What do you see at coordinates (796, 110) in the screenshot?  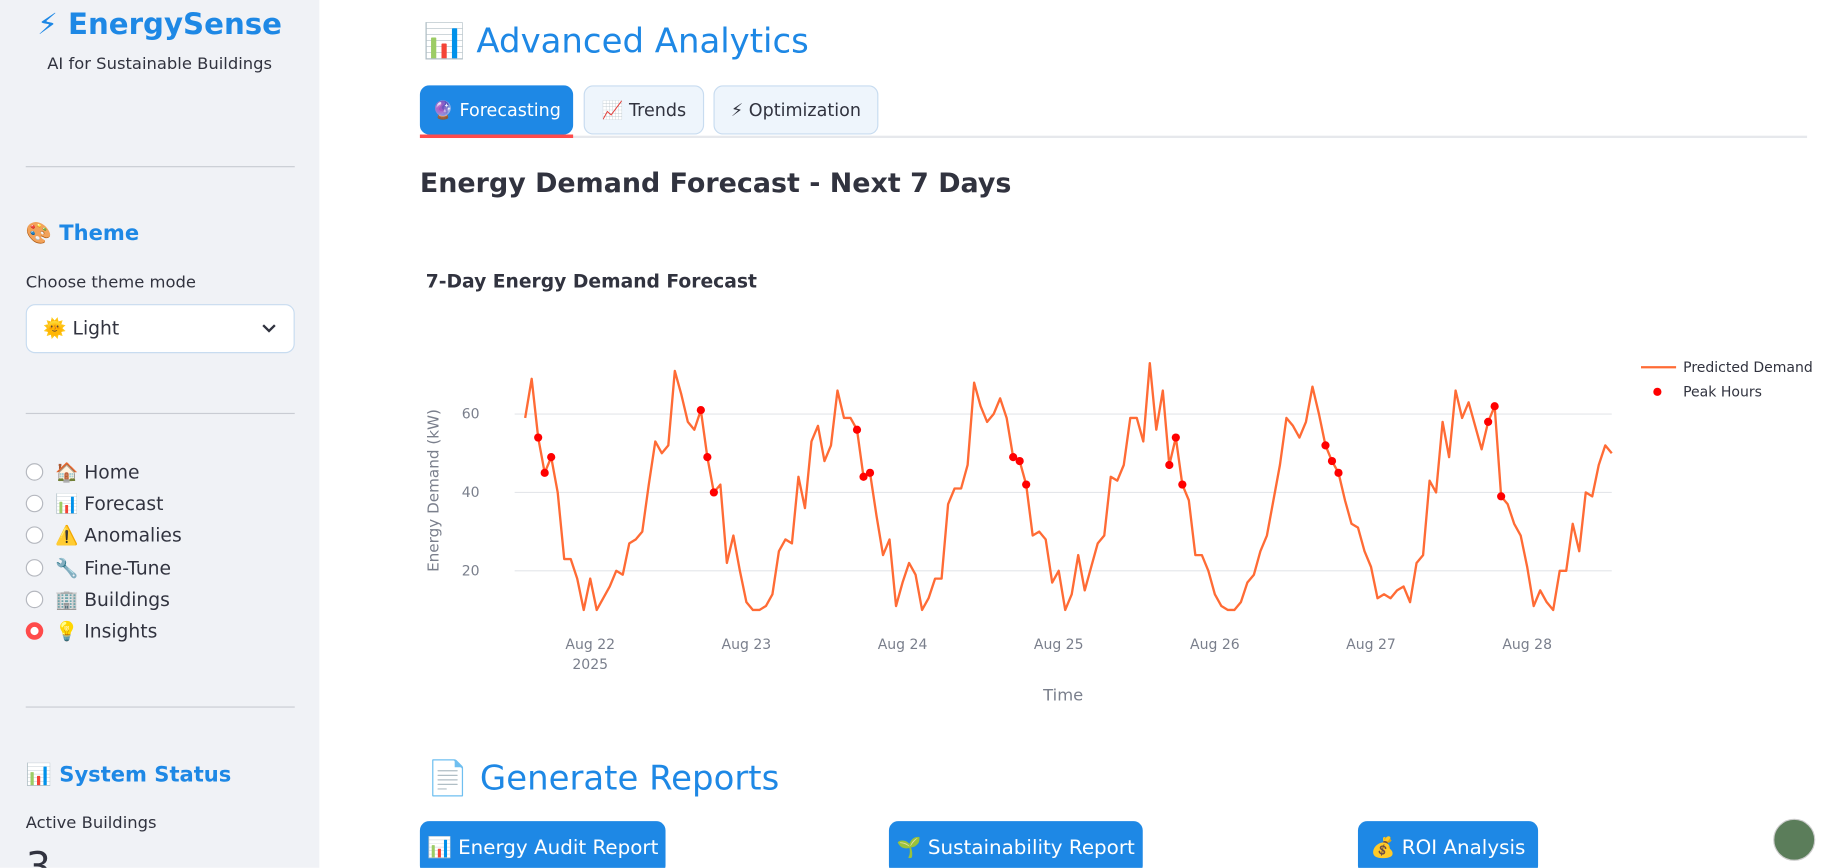 I see `tab: ⚡ Optimization` at bounding box center [796, 110].